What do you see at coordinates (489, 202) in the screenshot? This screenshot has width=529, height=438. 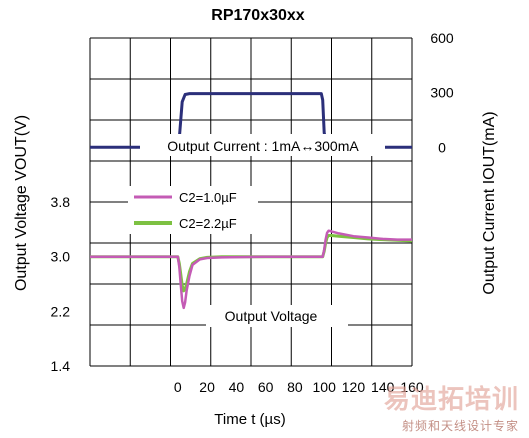 I see `right-axis-label: Output Current IOUT(mA)` at bounding box center [489, 202].